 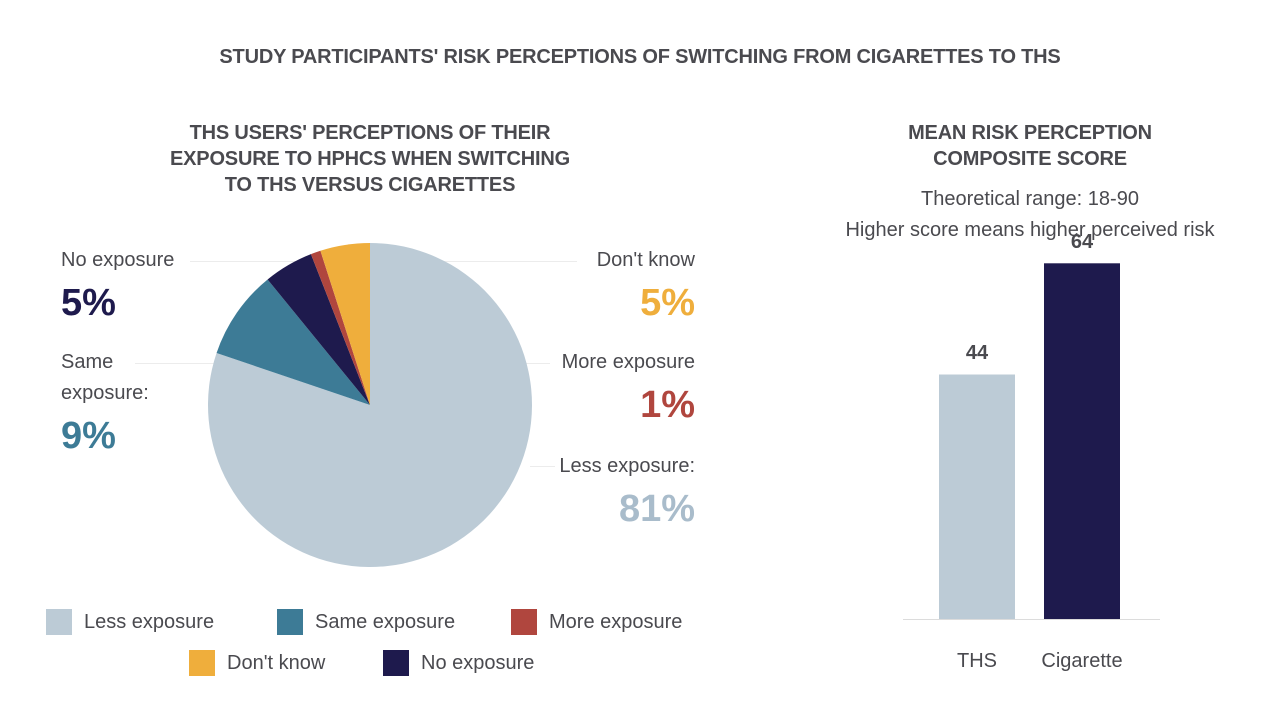 What do you see at coordinates (105, 393) in the screenshot?
I see `callout-same-exposure-label-2: exposure:` at bounding box center [105, 393].